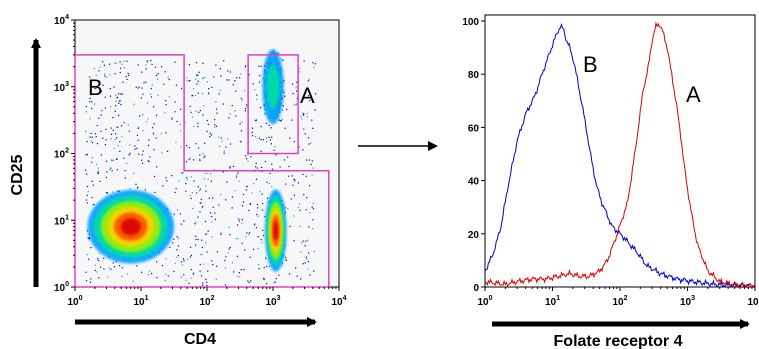  I want to click on gate-b-label: B, so click(95, 87).